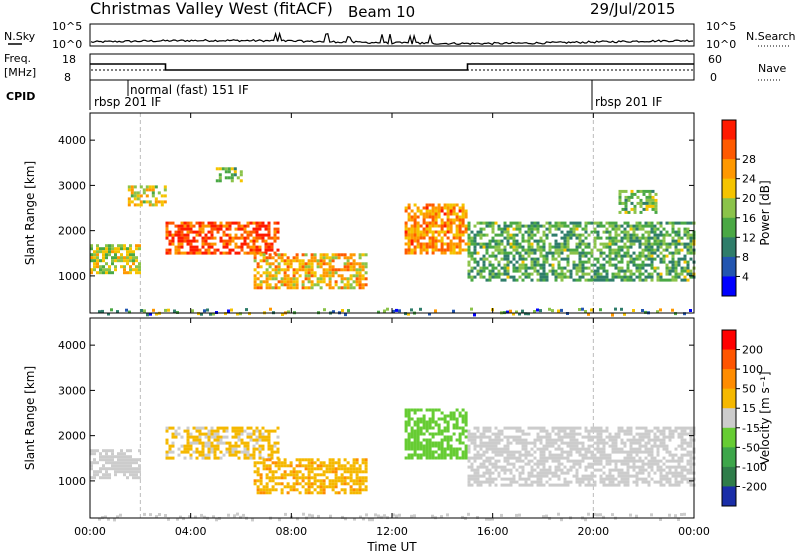 The width and height of the screenshot is (800, 554). What do you see at coordinates (752, 369) in the screenshot?
I see `velocity-colorbar-tick: 100` at bounding box center [752, 369].